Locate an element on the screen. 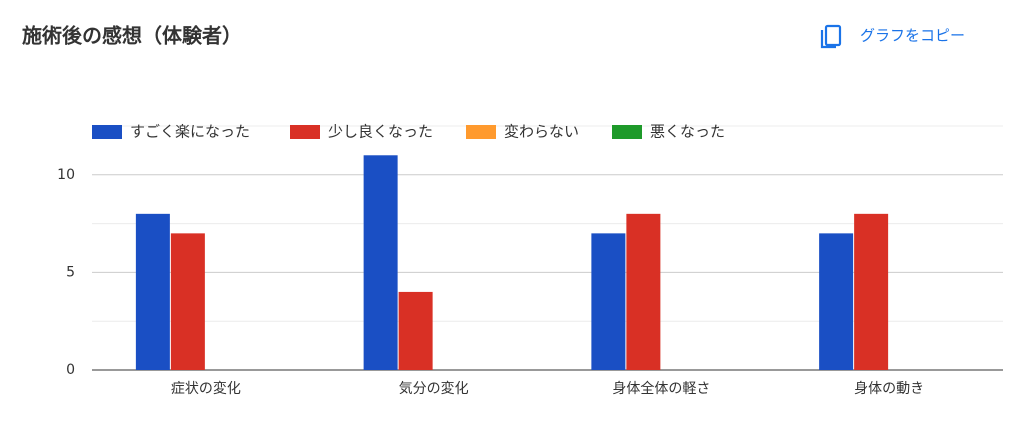  legend-label: 悪くなった is located at coordinates (687, 132).